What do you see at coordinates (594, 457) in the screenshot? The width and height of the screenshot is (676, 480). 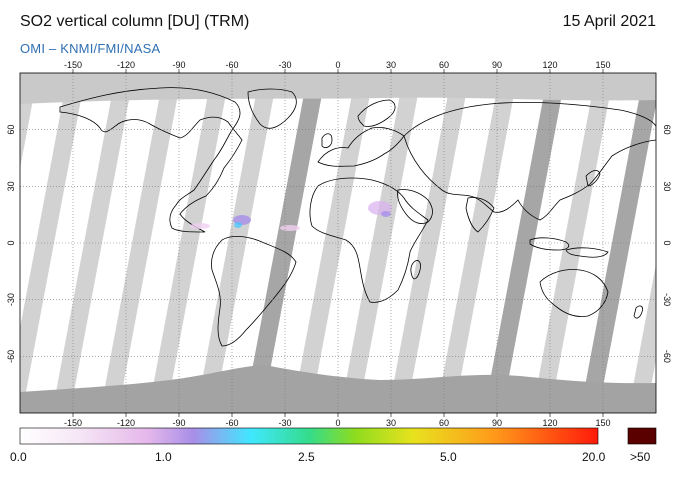 I see `colorbar-label-4: 20.0` at bounding box center [594, 457].